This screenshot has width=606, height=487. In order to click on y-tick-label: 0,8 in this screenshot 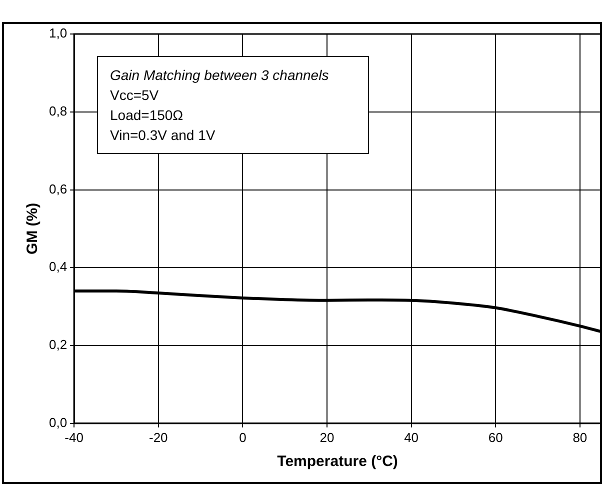, I will do `click(58, 110)`.